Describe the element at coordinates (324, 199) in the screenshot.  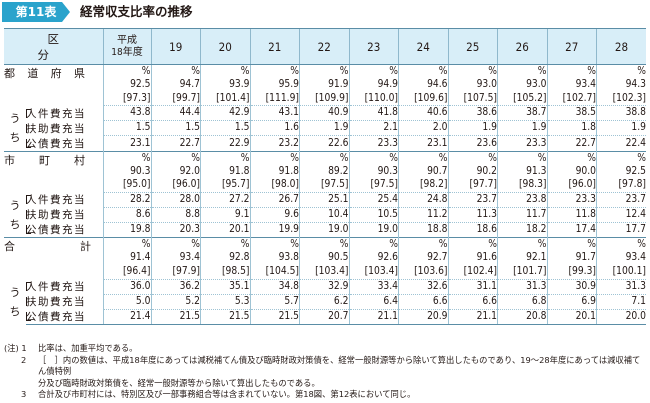
I see `value-cell: 25.1` at that location.